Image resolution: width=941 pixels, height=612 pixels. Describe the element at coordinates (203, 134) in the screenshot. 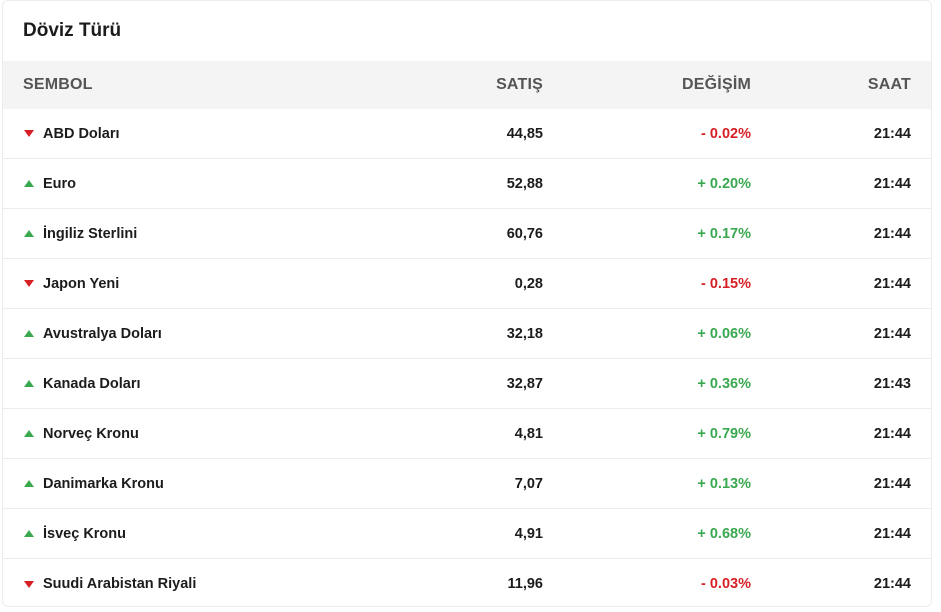

I see `cell-symbol: ABD Doları` at that location.